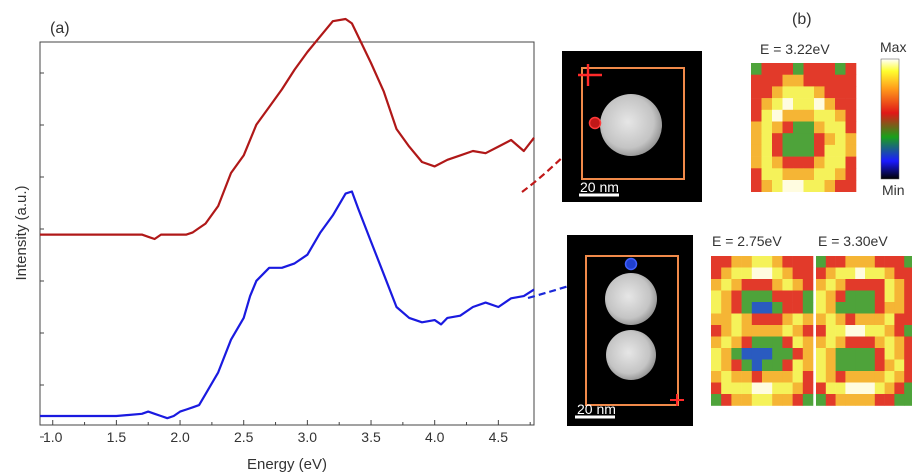  I want to click on scale-bar-label: 20 nm, so click(596, 409).